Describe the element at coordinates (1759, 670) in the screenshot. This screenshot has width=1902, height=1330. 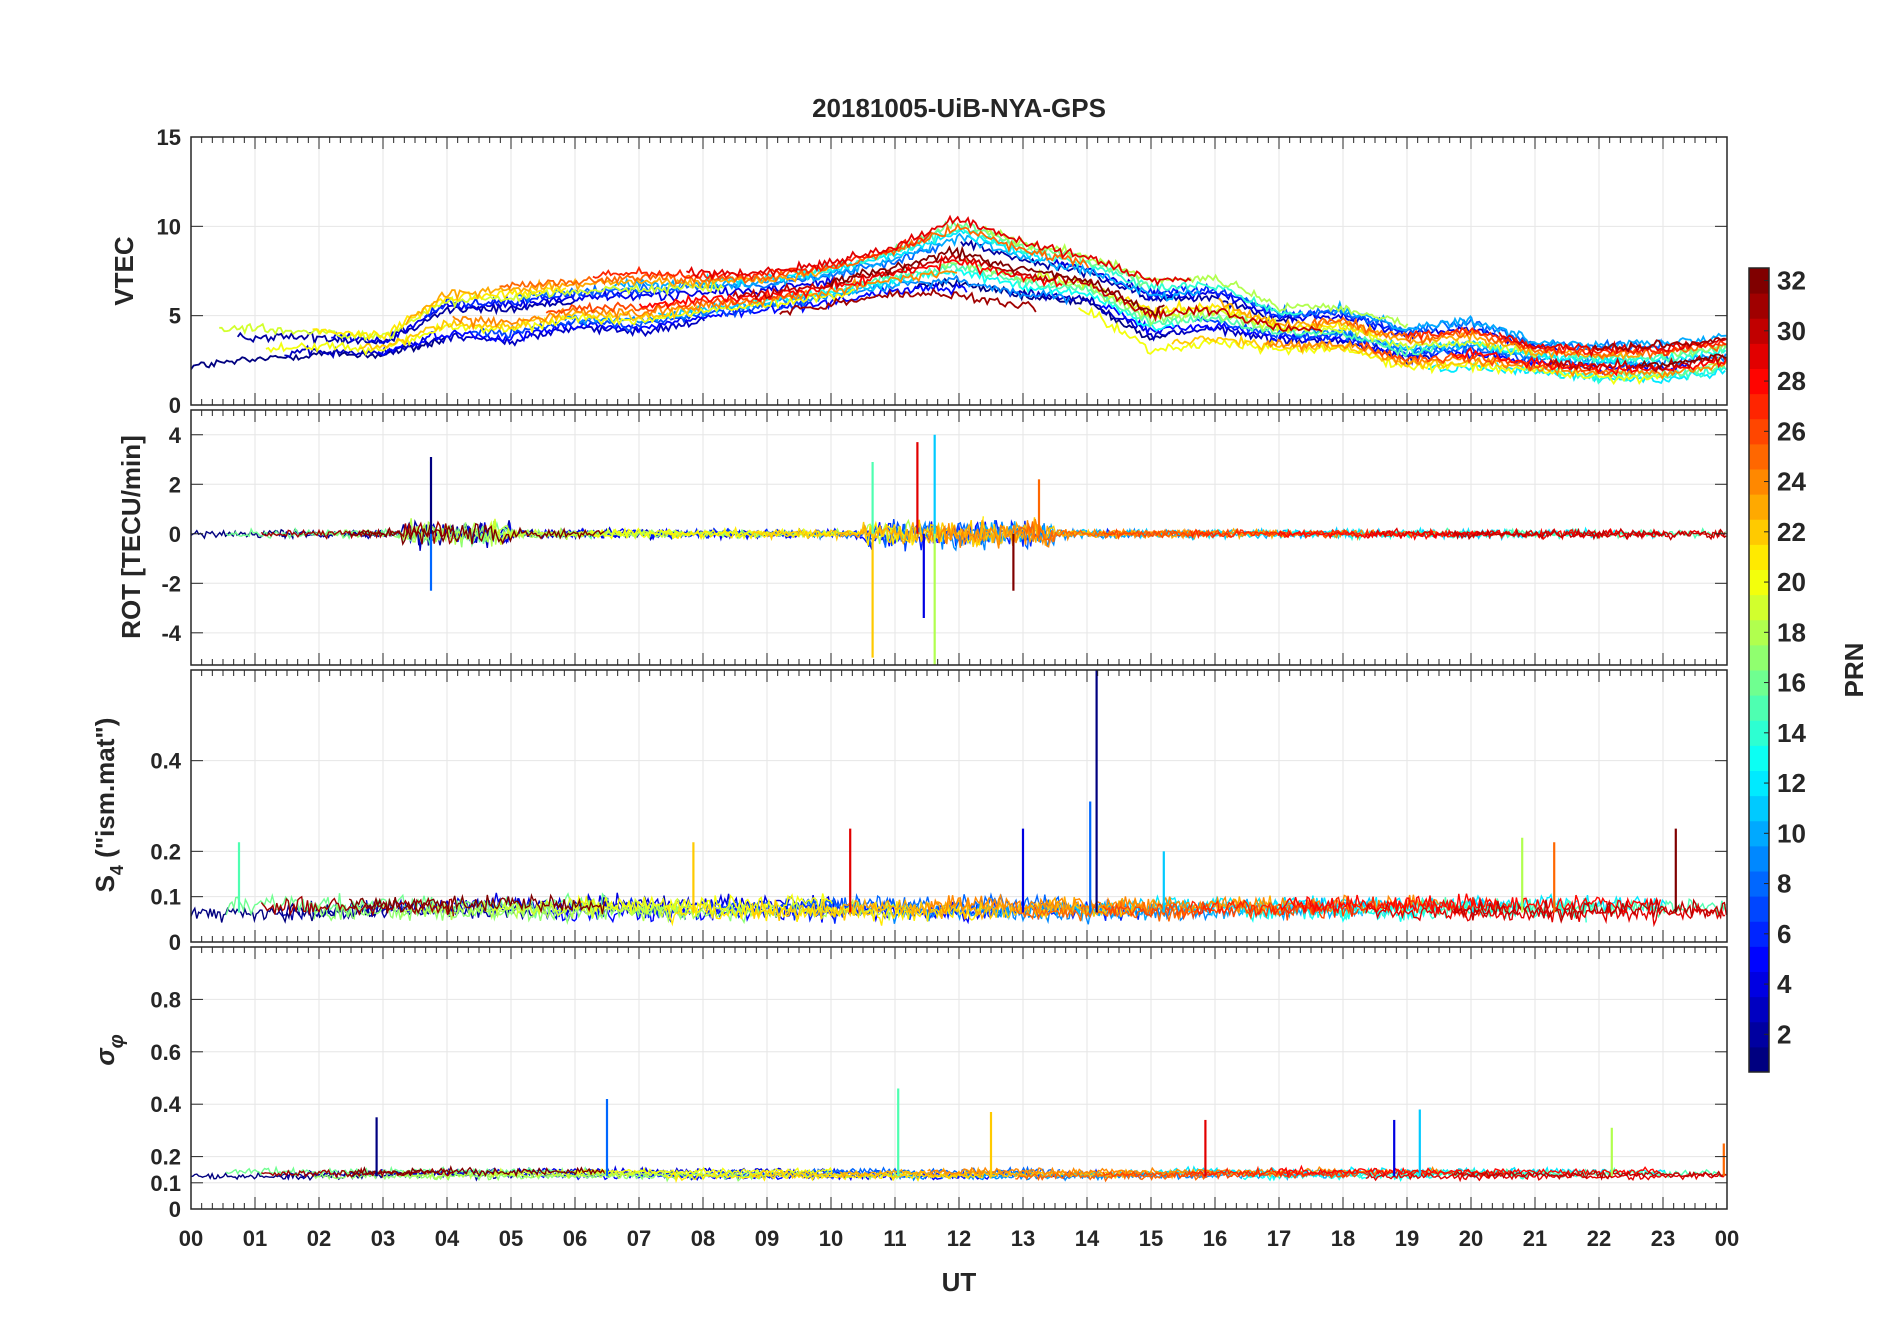
I see `colorbar-frame` at that location.